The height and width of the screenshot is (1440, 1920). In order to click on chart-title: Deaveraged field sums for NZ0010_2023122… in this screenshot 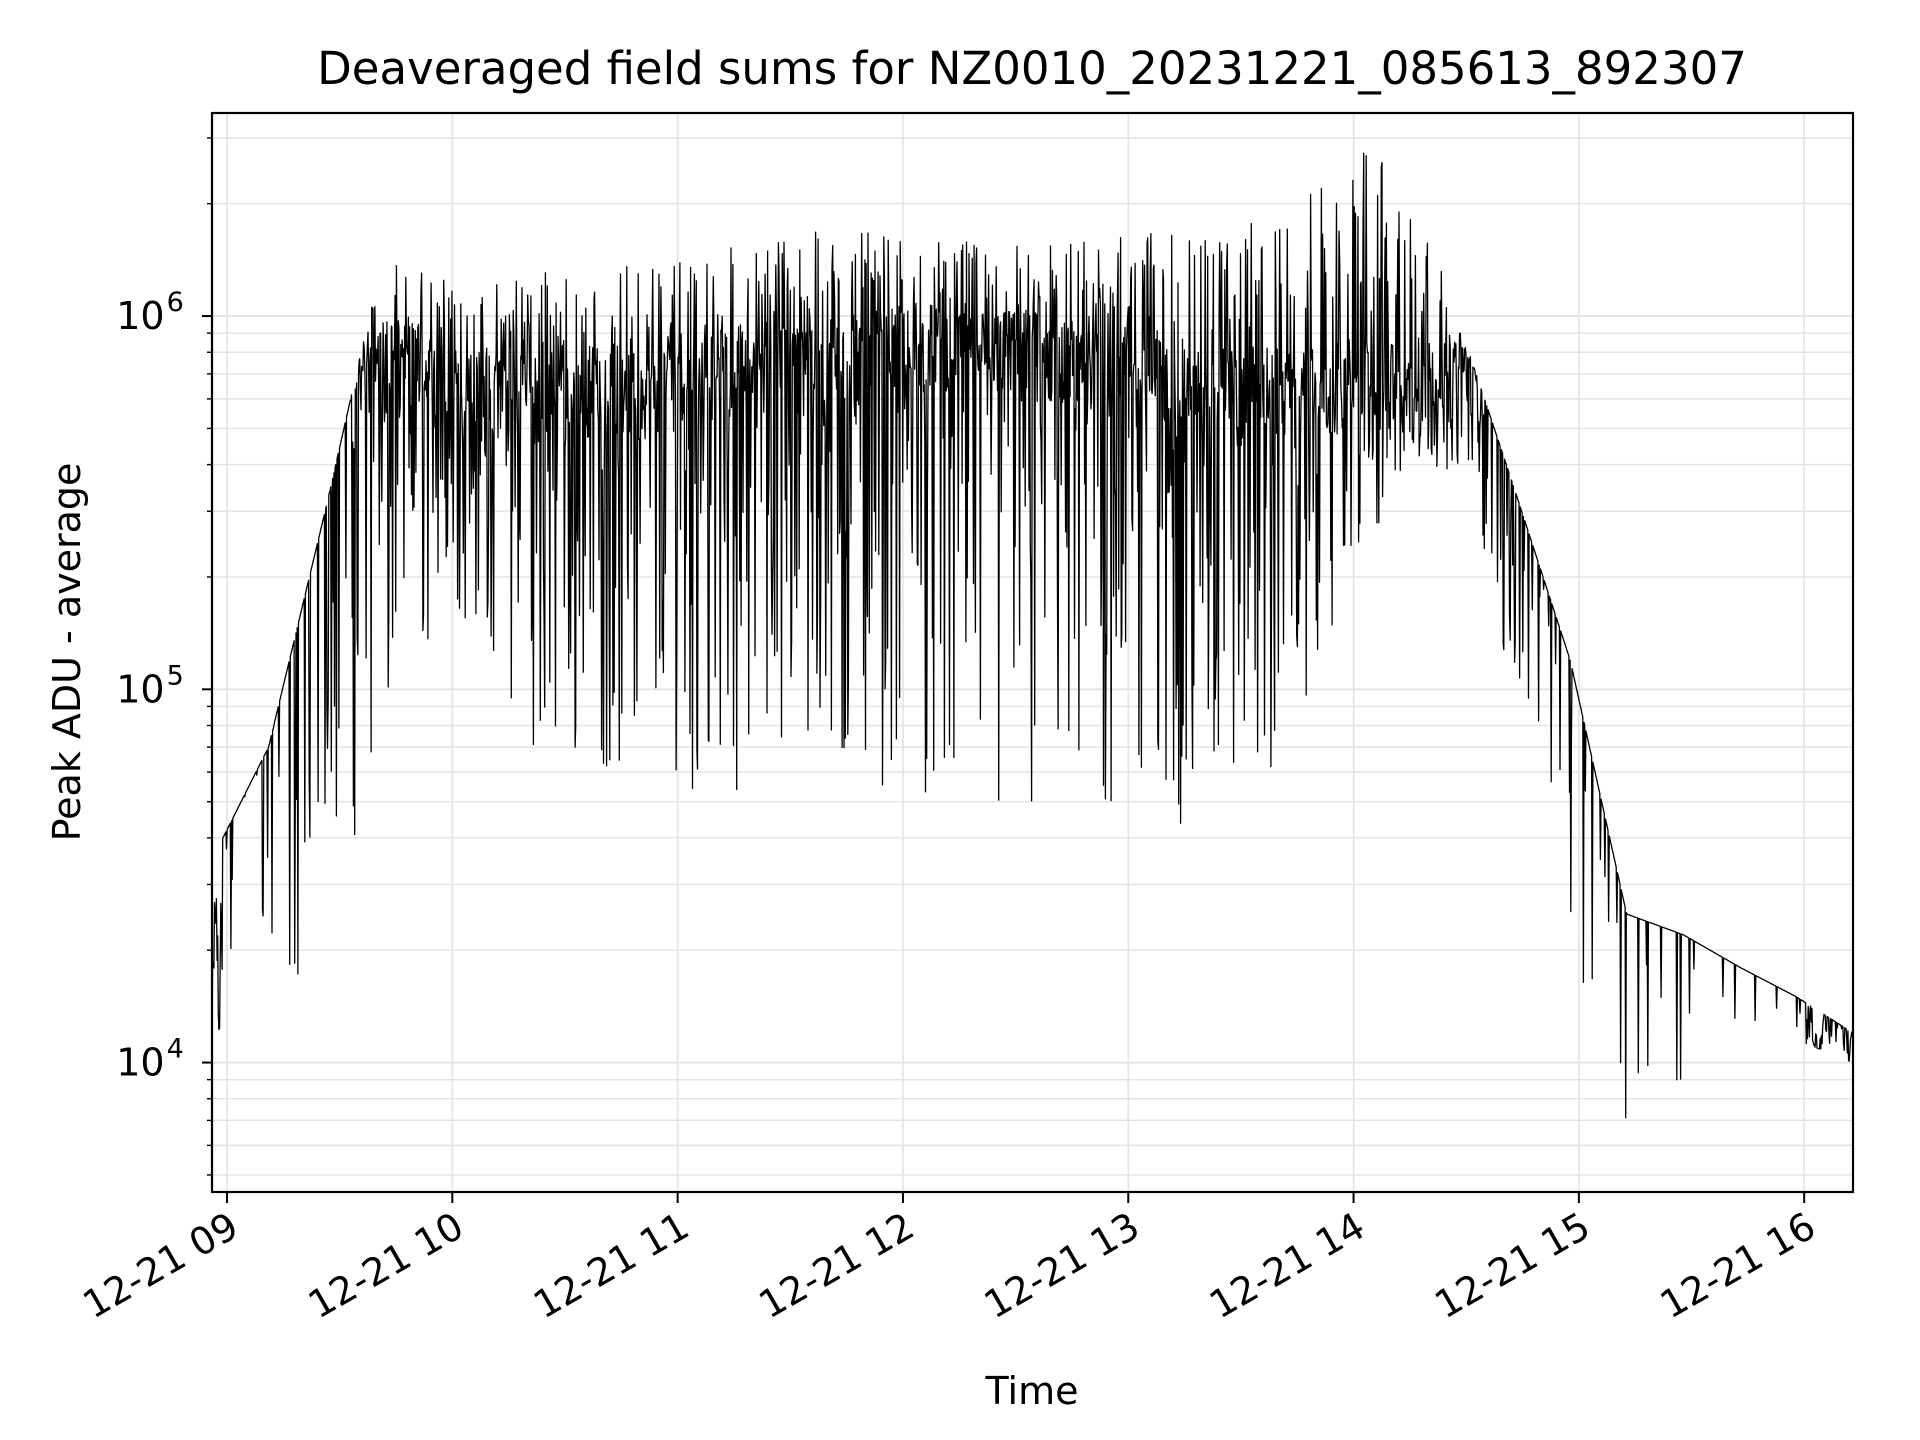, I will do `click(1032, 68)`.